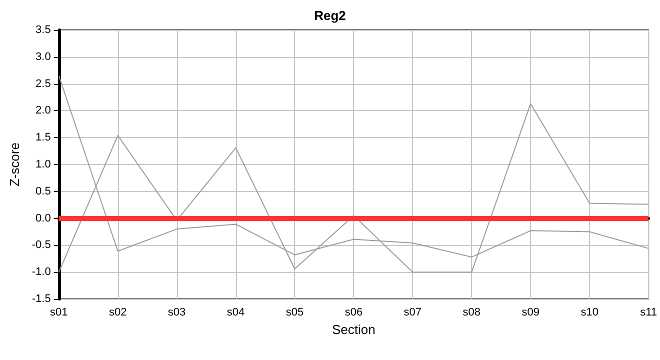  What do you see at coordinates (59, 312) in the screenshot?
I see `x-tick-label: s01` at bounding box center [59, 312].